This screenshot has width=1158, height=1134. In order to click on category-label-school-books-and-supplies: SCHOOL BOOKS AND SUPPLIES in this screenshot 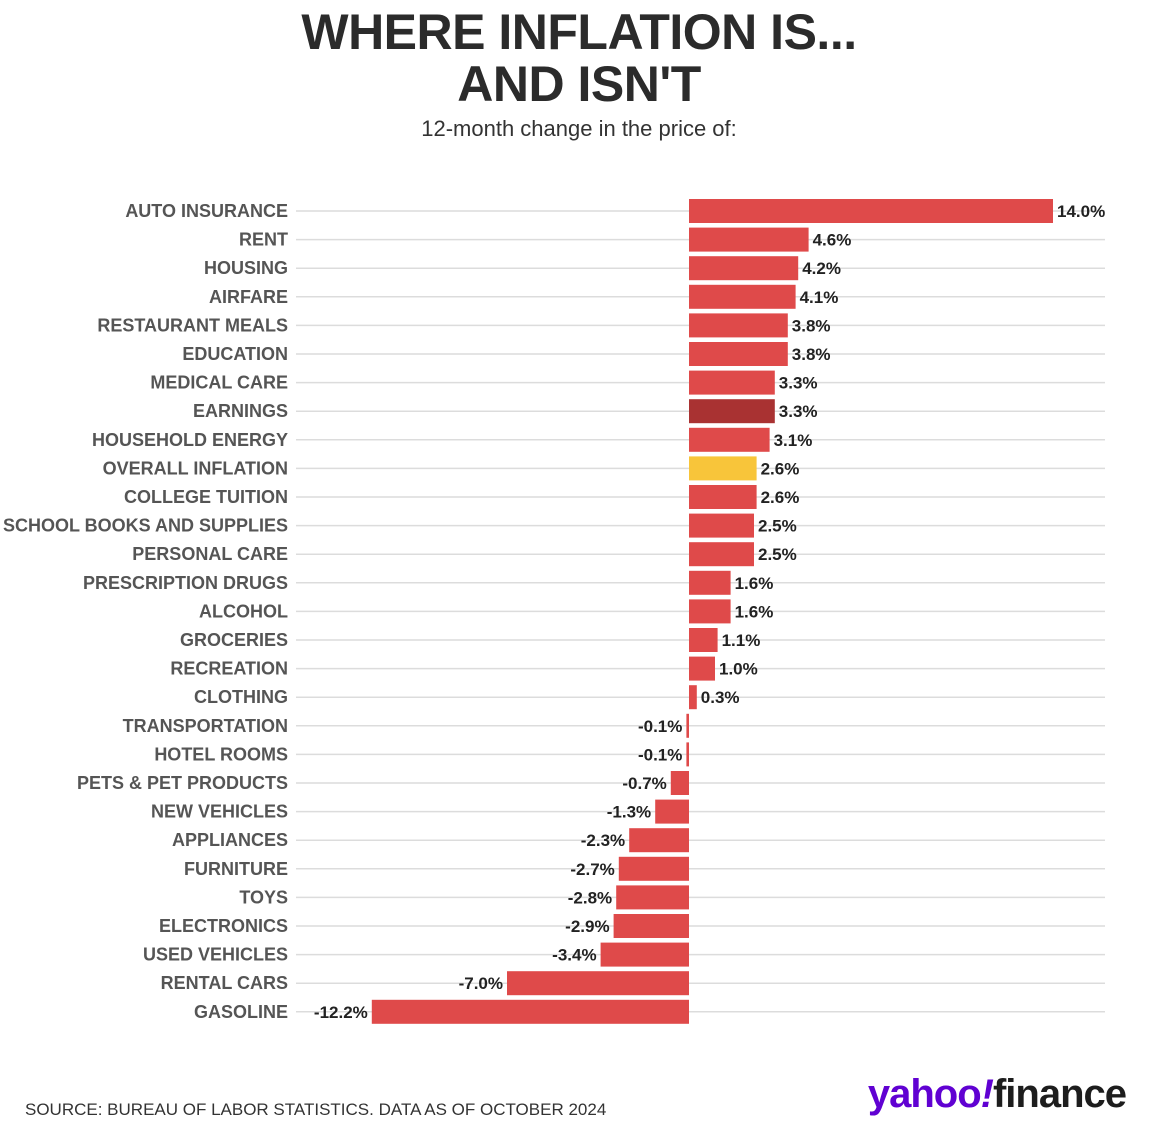, I will do `click(145, 526)`.